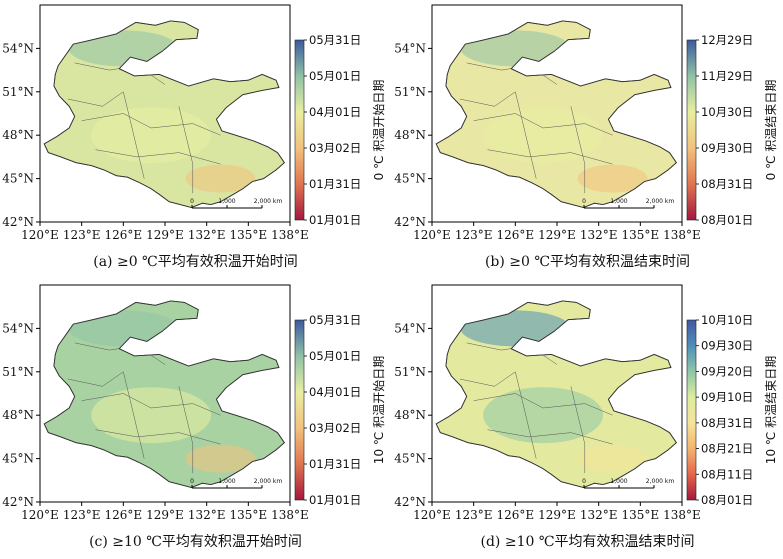  What do you see at coordinates (628, 483) in the screenshot?
I see `scale-bar: 0 1,000 2,000 km` at bounding box center [628, 483].